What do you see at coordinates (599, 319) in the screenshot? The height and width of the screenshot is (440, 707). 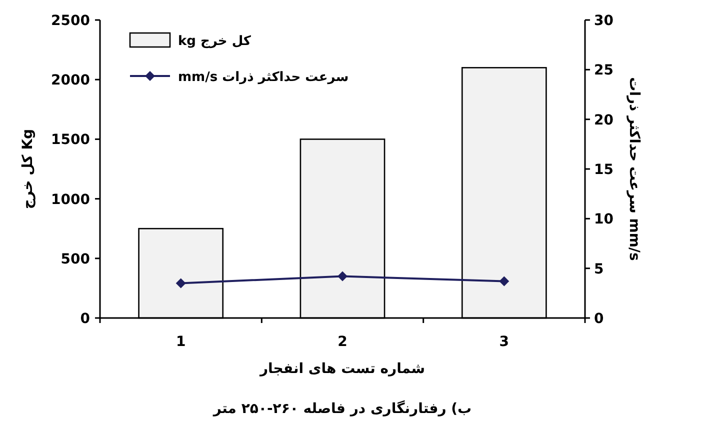 I see `y2-tick-label: 0` at bounding box center [599, 319].